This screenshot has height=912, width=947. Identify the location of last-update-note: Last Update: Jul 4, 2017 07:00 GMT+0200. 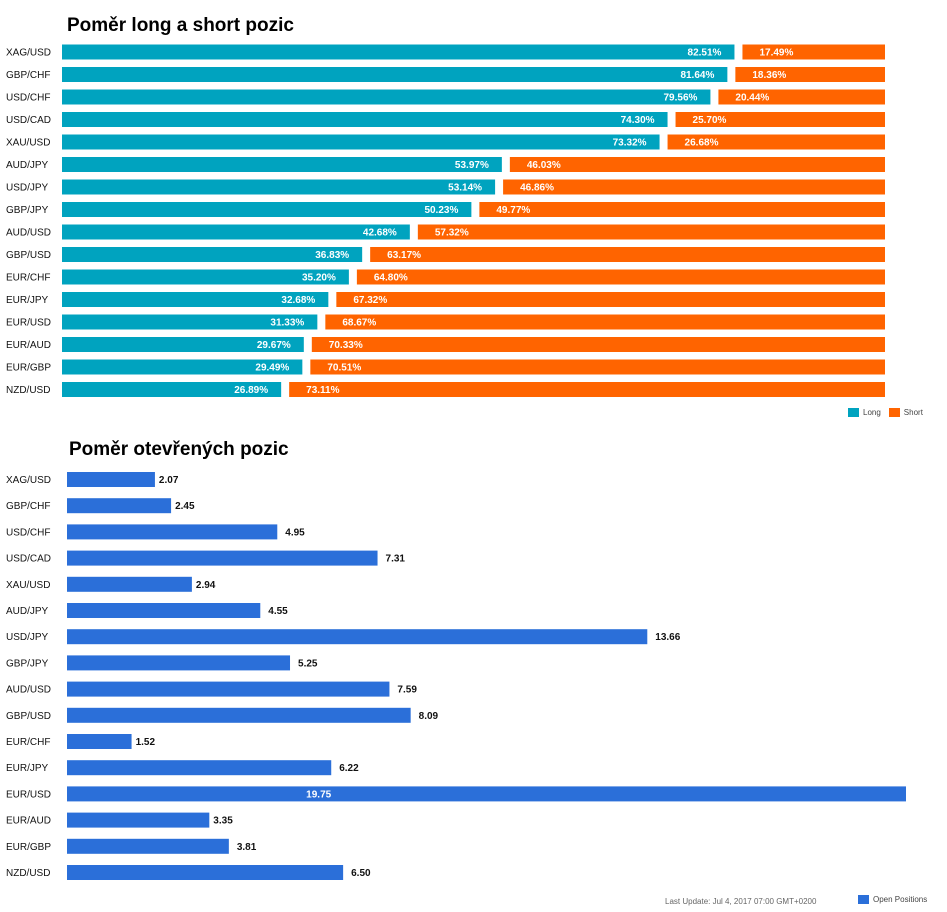
(741, 901).